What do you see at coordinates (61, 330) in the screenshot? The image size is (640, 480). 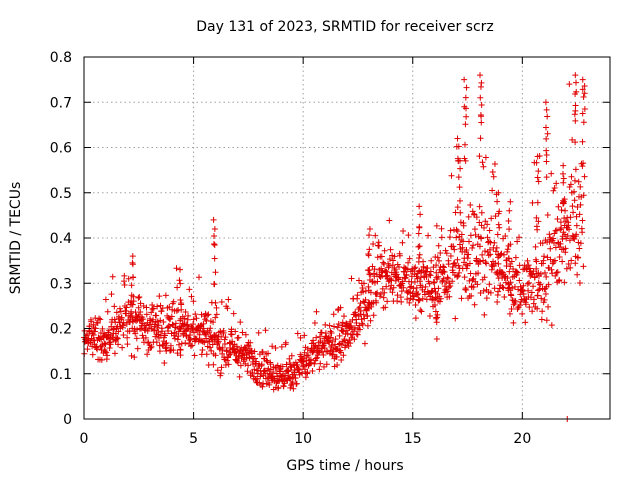 I see `y-tick-label: 0.2` at bounding box center [61, 330].